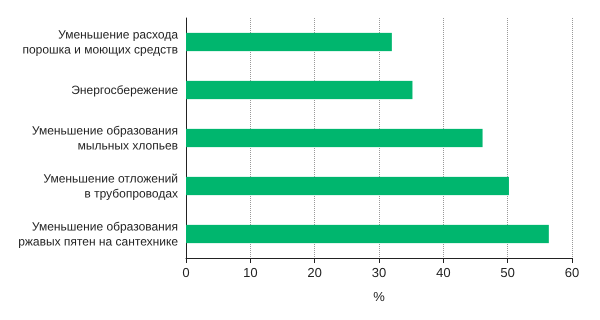  What do you see at coordinates (124, 90) in the screenshot?
I see `y-tick-label: Энергосбережение` at bounding box center [124, 90].